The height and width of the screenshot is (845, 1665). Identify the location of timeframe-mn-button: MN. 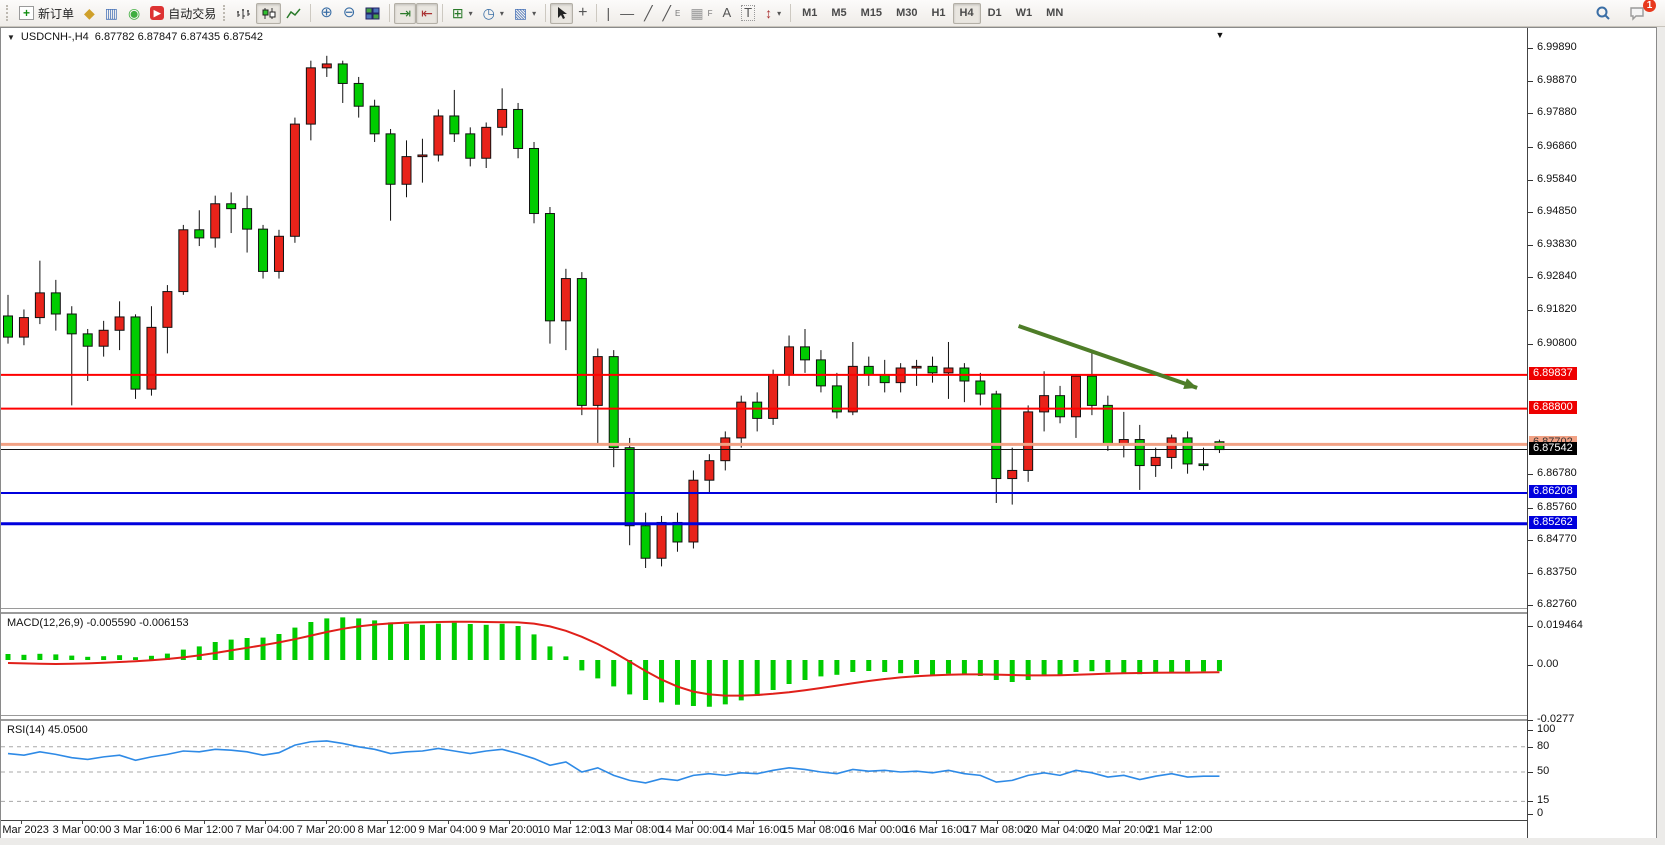
(1055, 13).